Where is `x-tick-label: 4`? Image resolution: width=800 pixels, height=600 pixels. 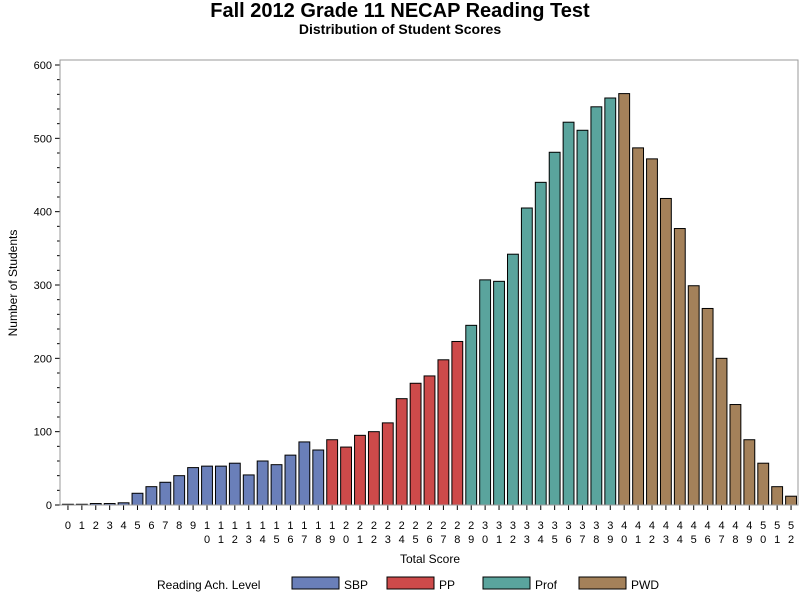 x-tick-label: 4 is located at coordinates (124, 526).